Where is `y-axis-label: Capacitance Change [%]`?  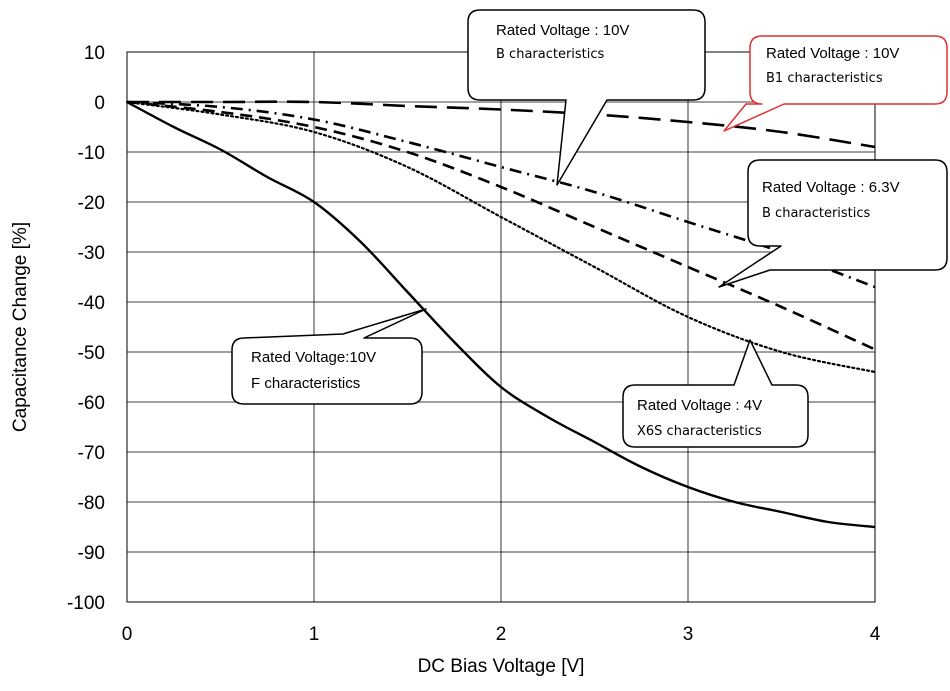 y-axis-label: Capacitance Change [%] is located at coordinates (20, 327).